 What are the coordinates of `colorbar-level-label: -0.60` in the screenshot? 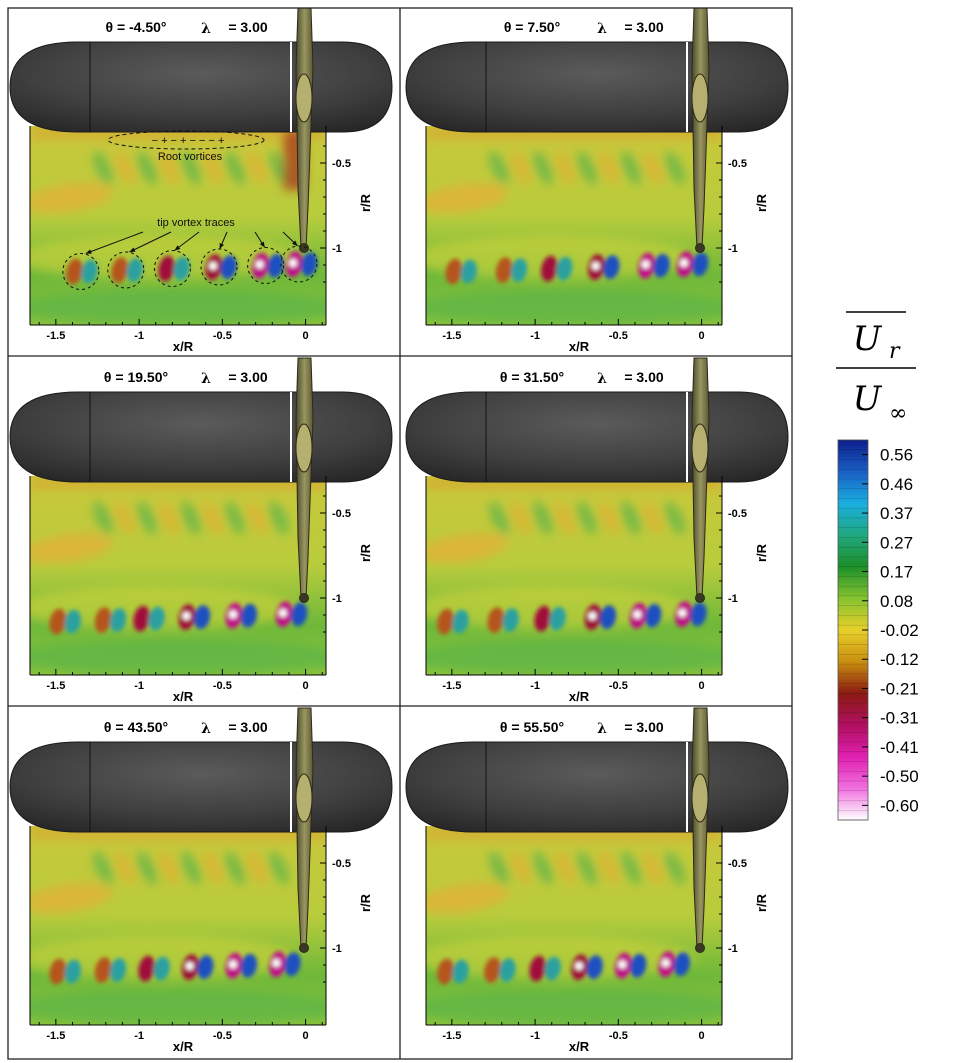 It's located at (899, 805).